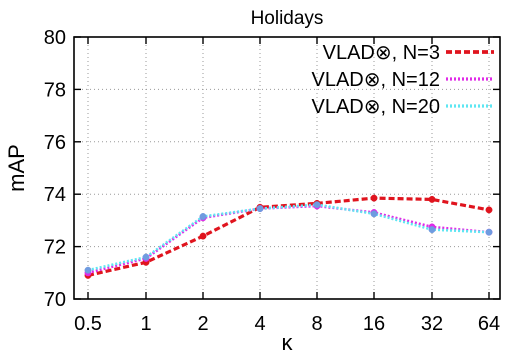 This screenshot has height=354, width=517. I want to click on y-tick-label: 78, so click(55, 90).